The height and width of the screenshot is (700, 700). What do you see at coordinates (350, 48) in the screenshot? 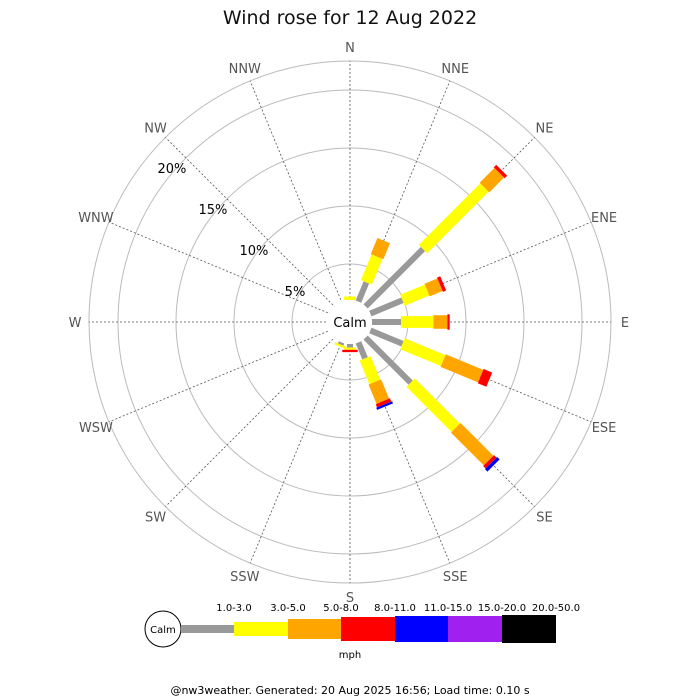
I see `direction-label-n: N` at bounding box center [350, 48].